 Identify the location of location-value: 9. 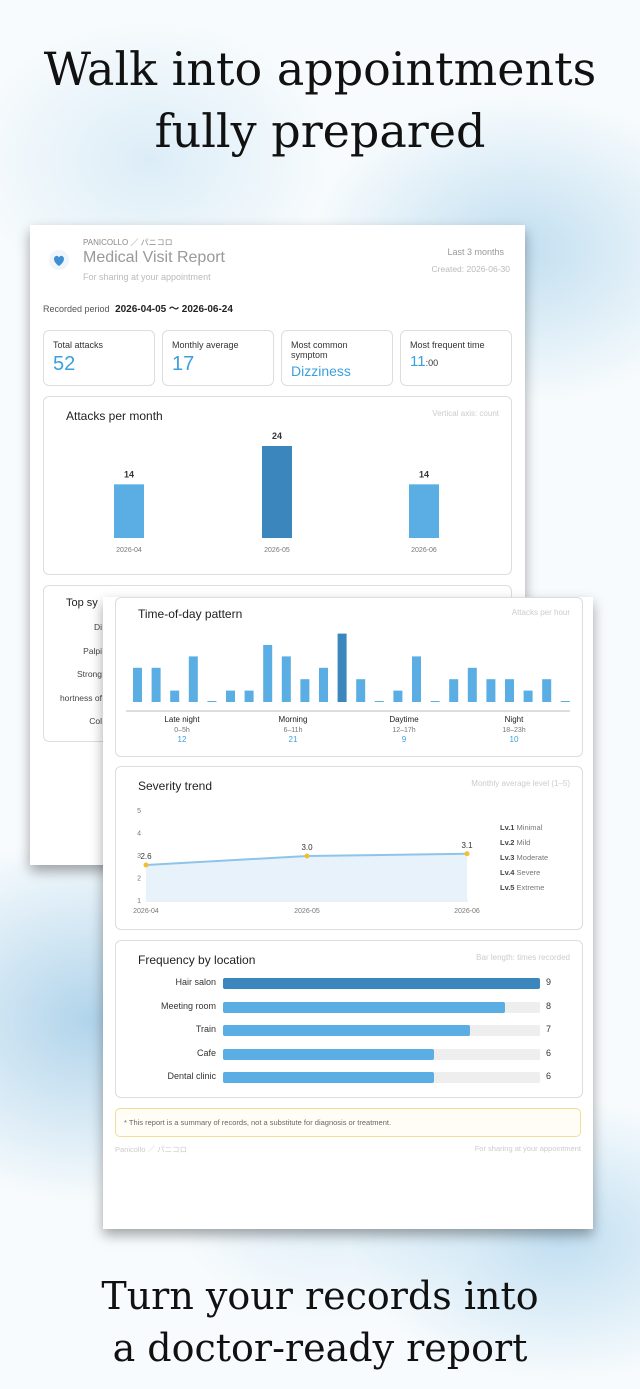
(549, 982).